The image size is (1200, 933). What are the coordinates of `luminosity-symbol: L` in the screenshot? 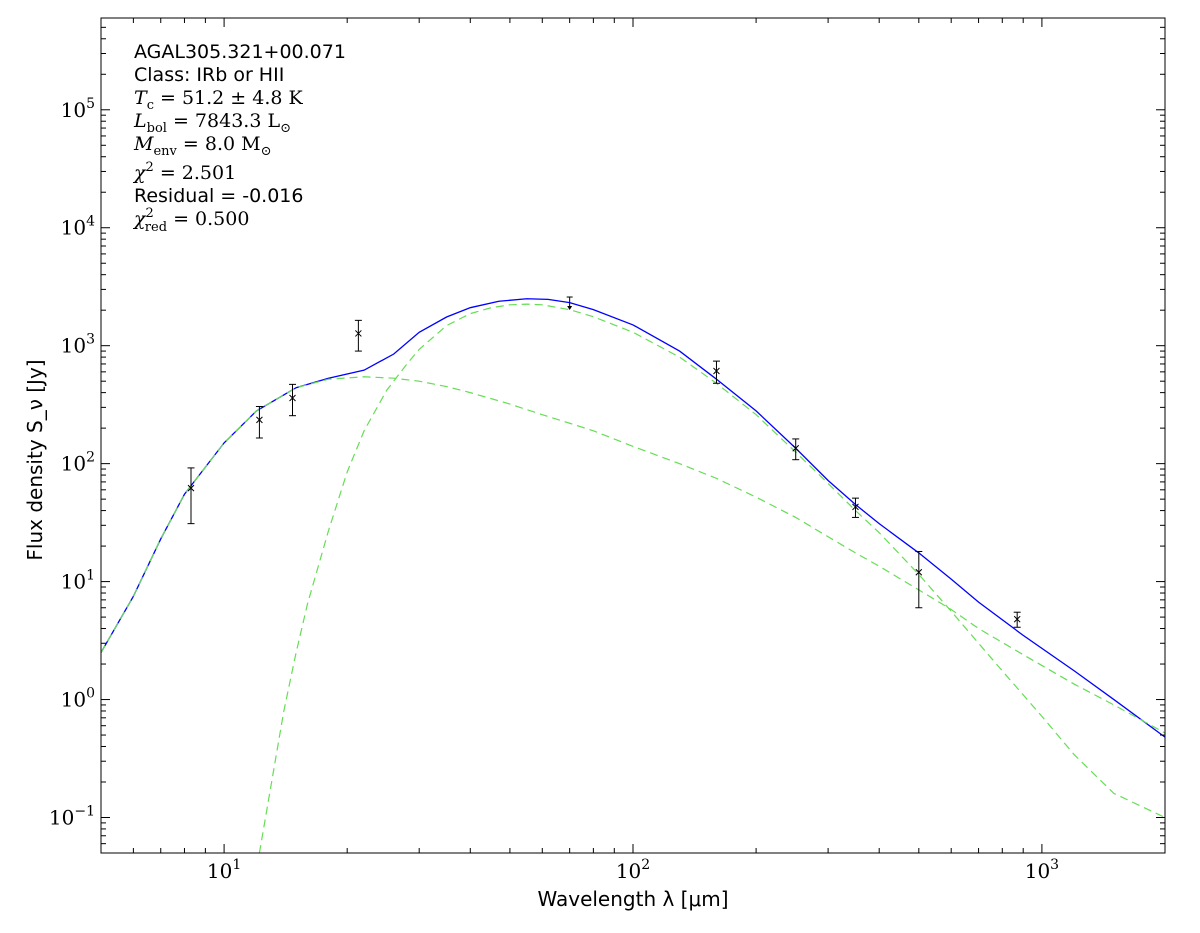 It's located at (140, 121).